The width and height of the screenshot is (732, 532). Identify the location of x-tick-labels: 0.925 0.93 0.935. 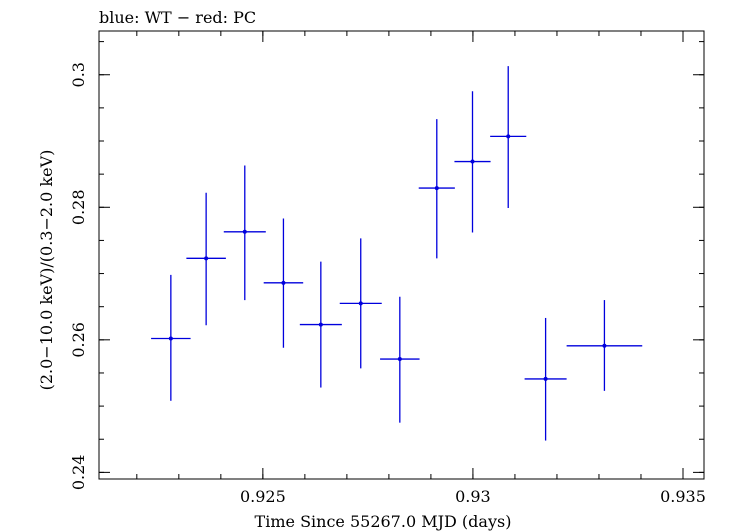
(473, 496).